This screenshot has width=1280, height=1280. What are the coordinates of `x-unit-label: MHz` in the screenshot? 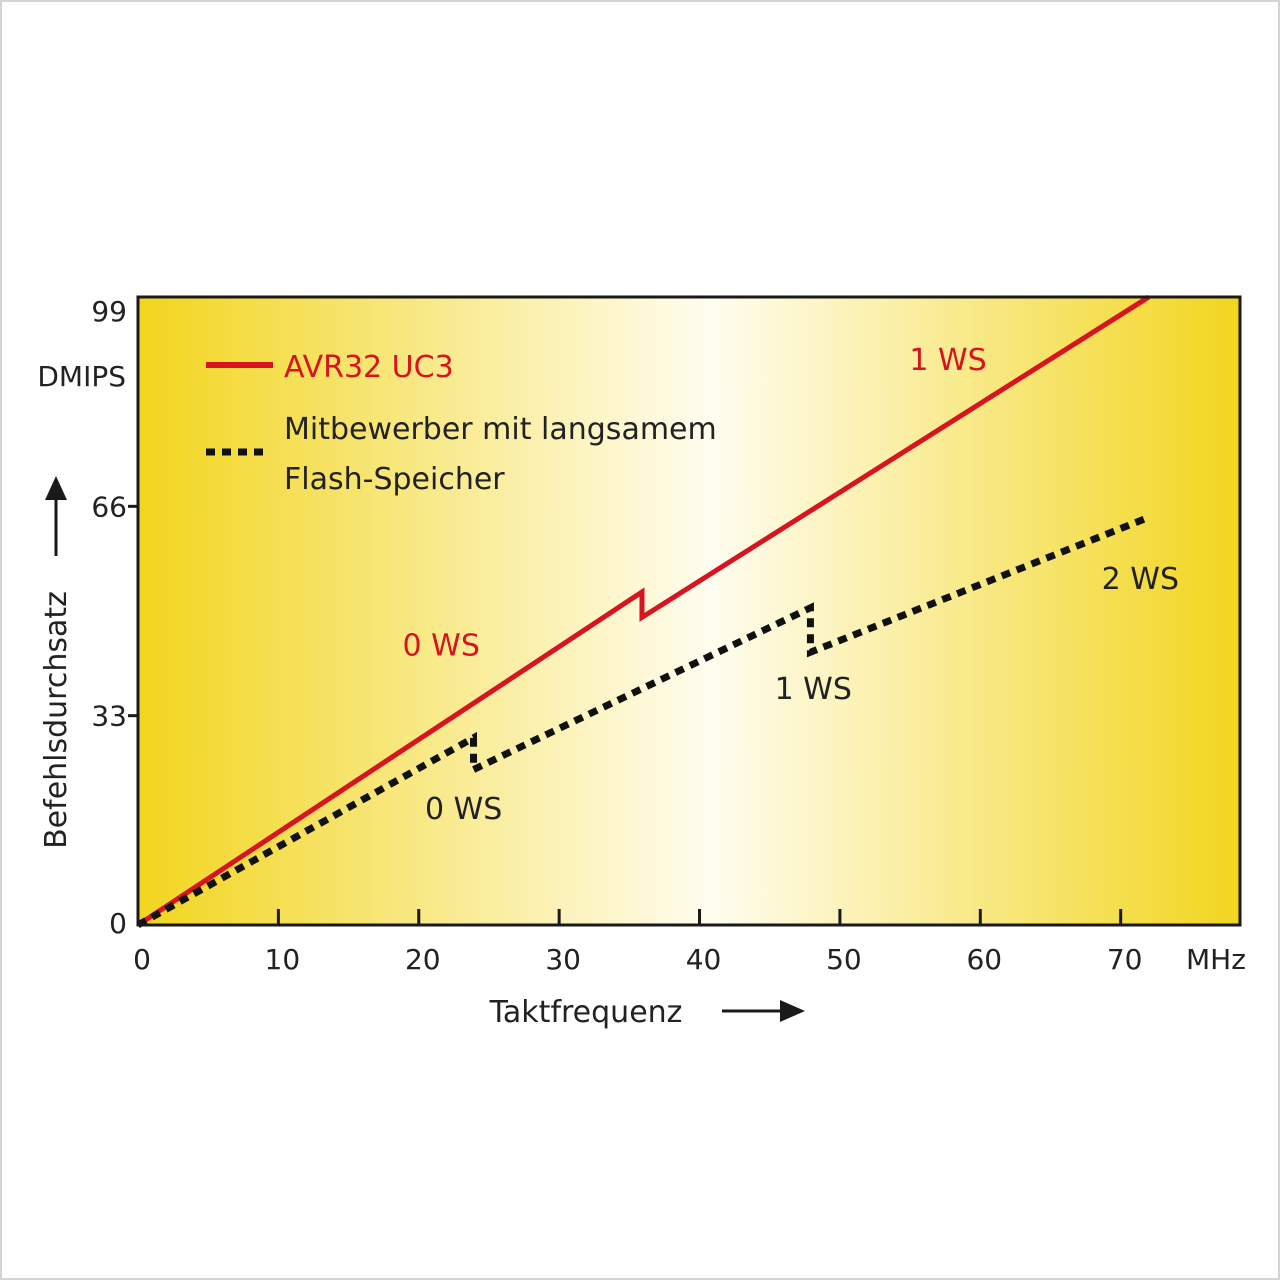 It's located at (1216, 959).